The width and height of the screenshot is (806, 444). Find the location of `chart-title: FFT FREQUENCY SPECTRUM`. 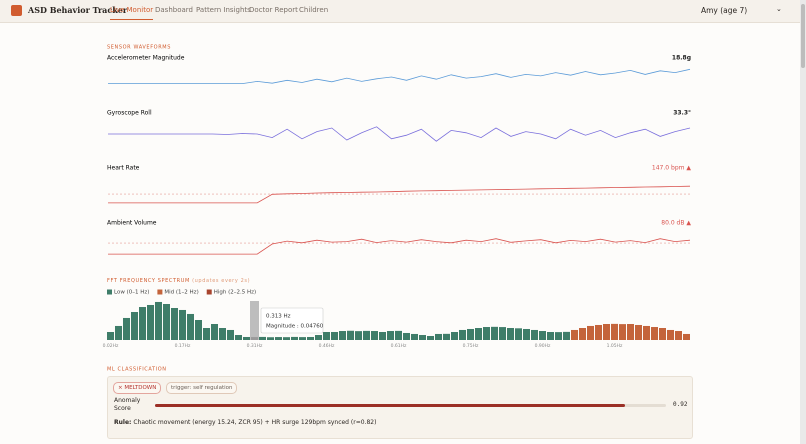

chart-title: FFT FREQUENCY SPECTRUM is located at coordinates (148, 281).